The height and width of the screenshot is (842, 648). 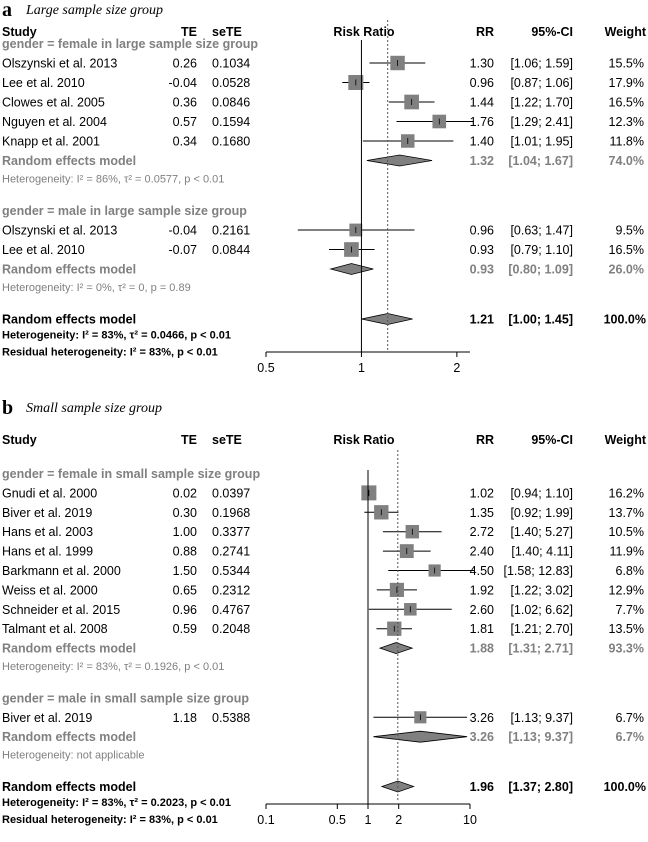 I want to click on subgroup-ci: [0.80; 1.09], so click(x=540, y=270).